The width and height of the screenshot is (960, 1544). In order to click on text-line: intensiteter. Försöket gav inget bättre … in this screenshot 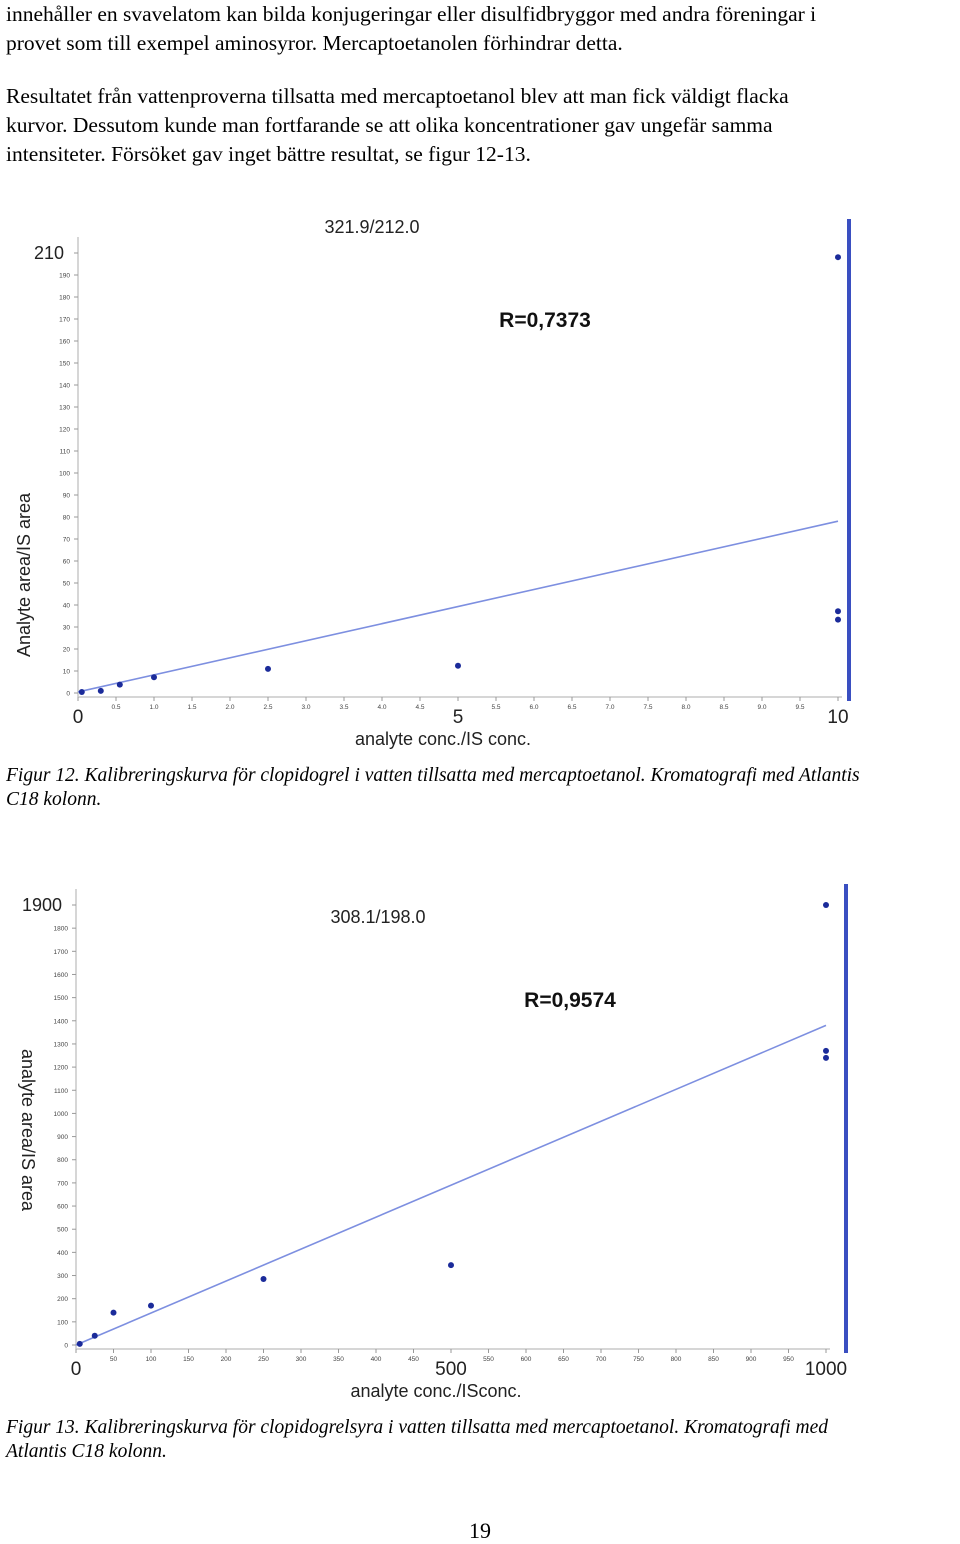, I will do `click(268, 154)`.